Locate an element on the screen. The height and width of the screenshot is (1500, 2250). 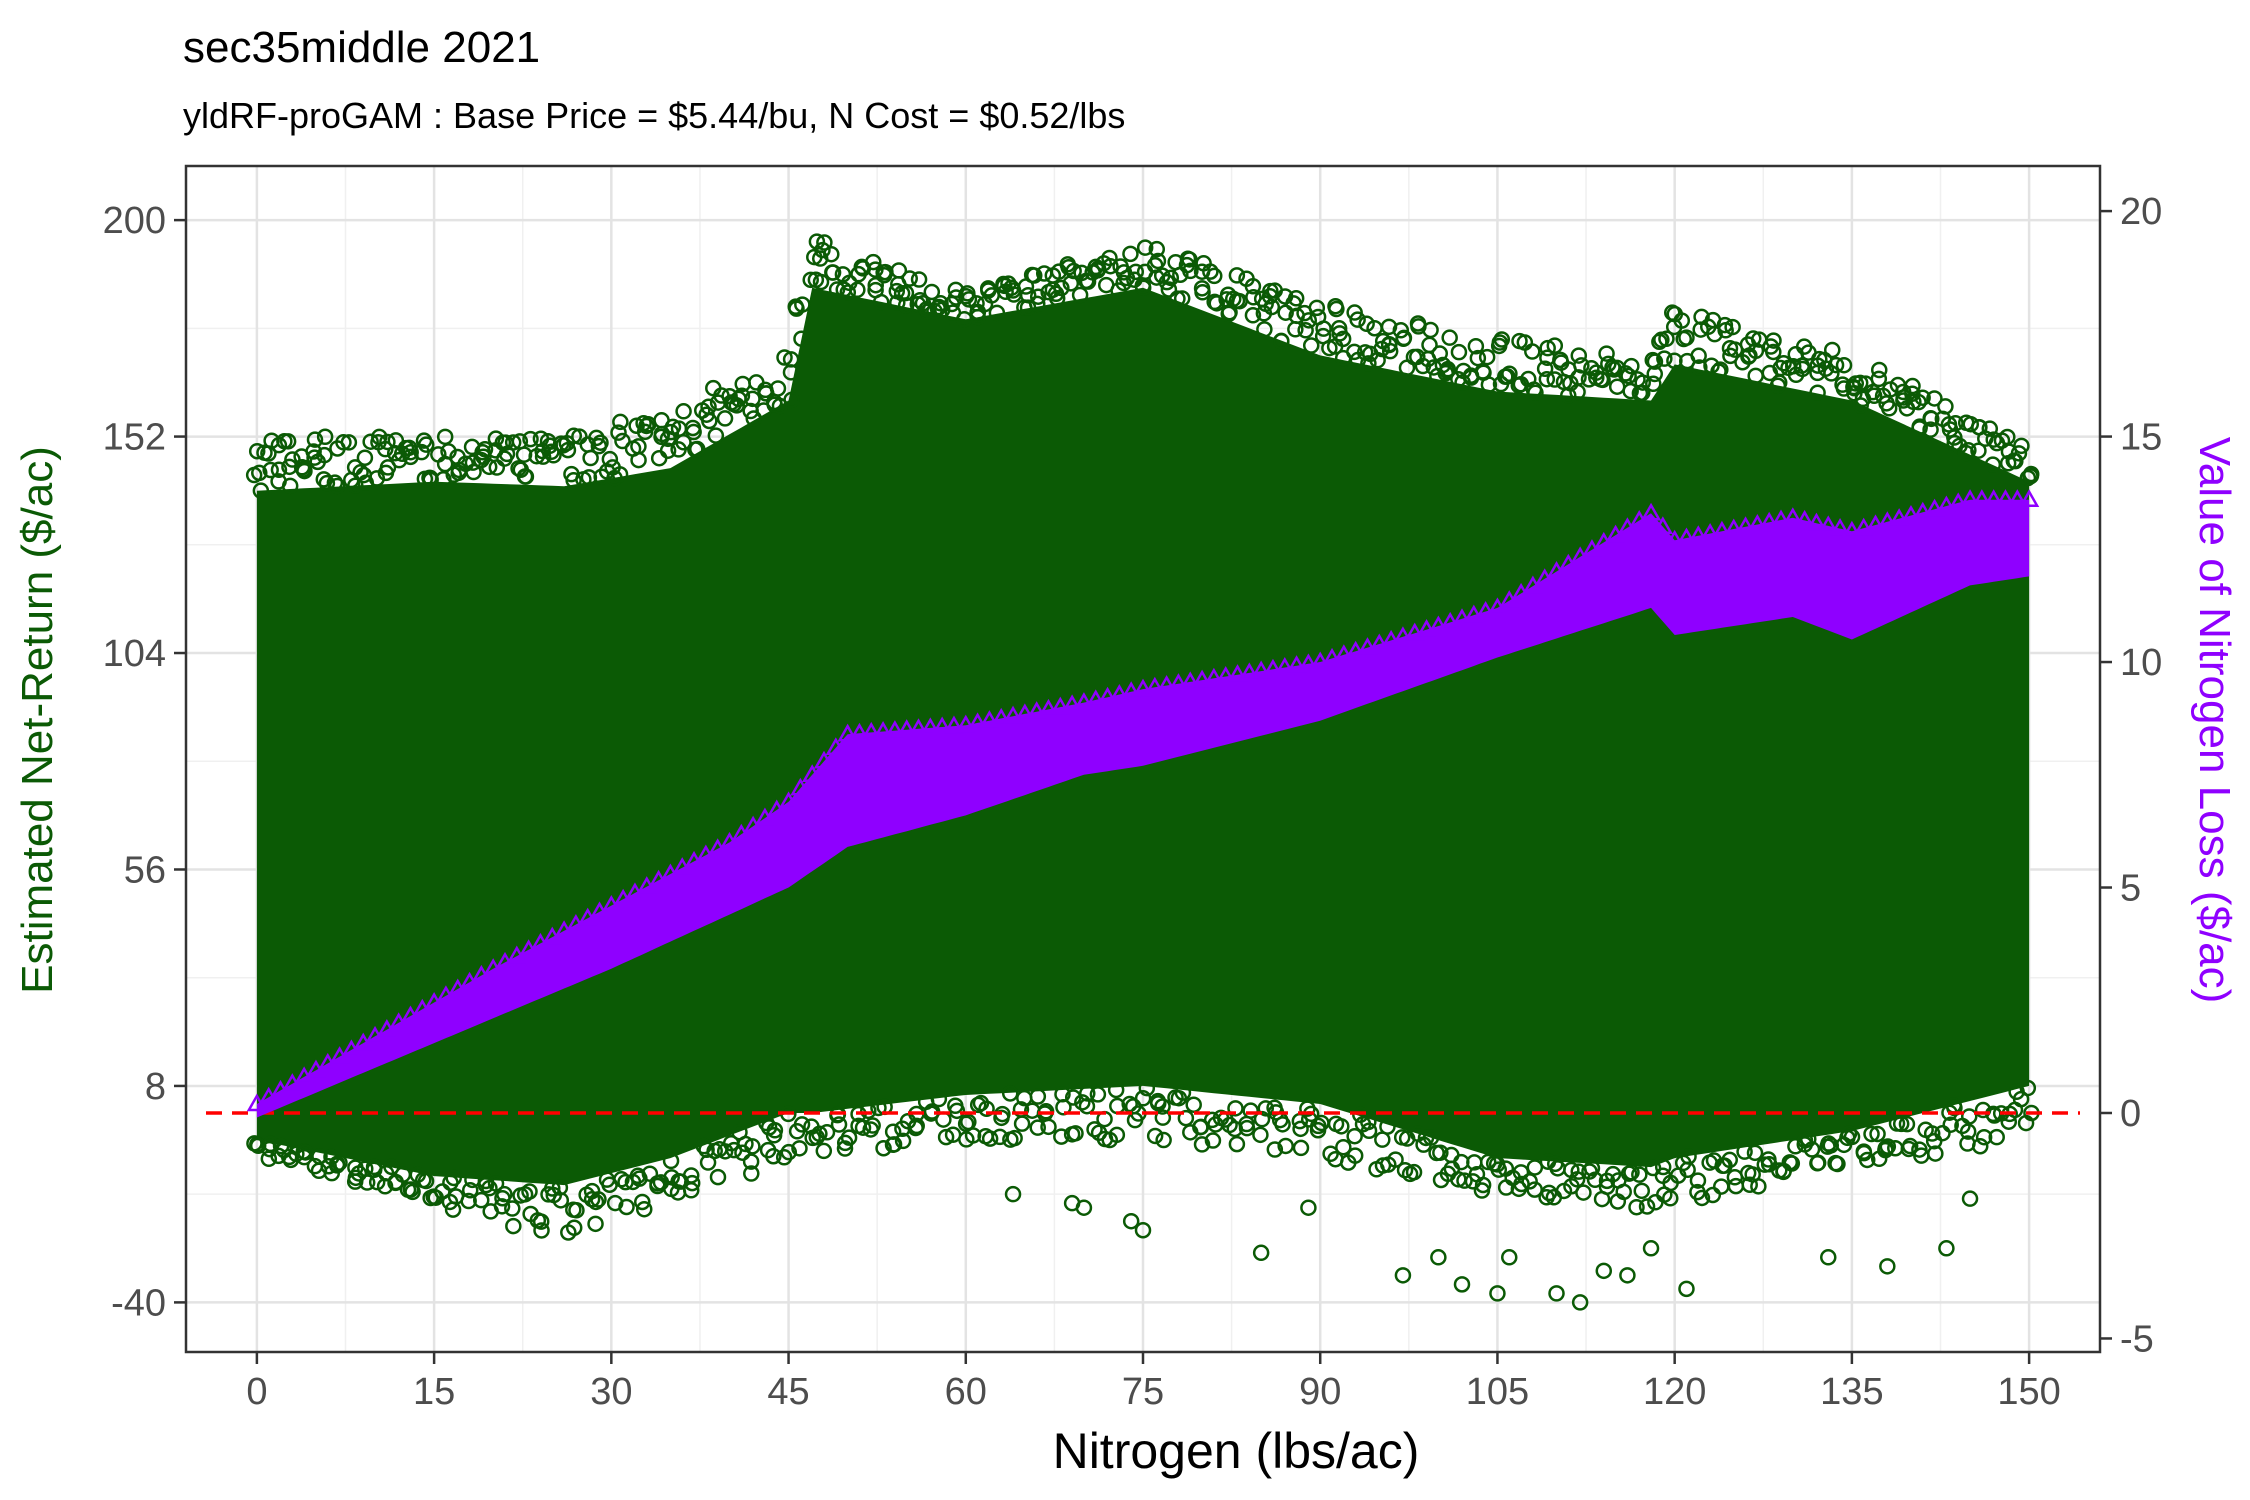
x-tick-label: 45 is located at coordinates (788, 1392).